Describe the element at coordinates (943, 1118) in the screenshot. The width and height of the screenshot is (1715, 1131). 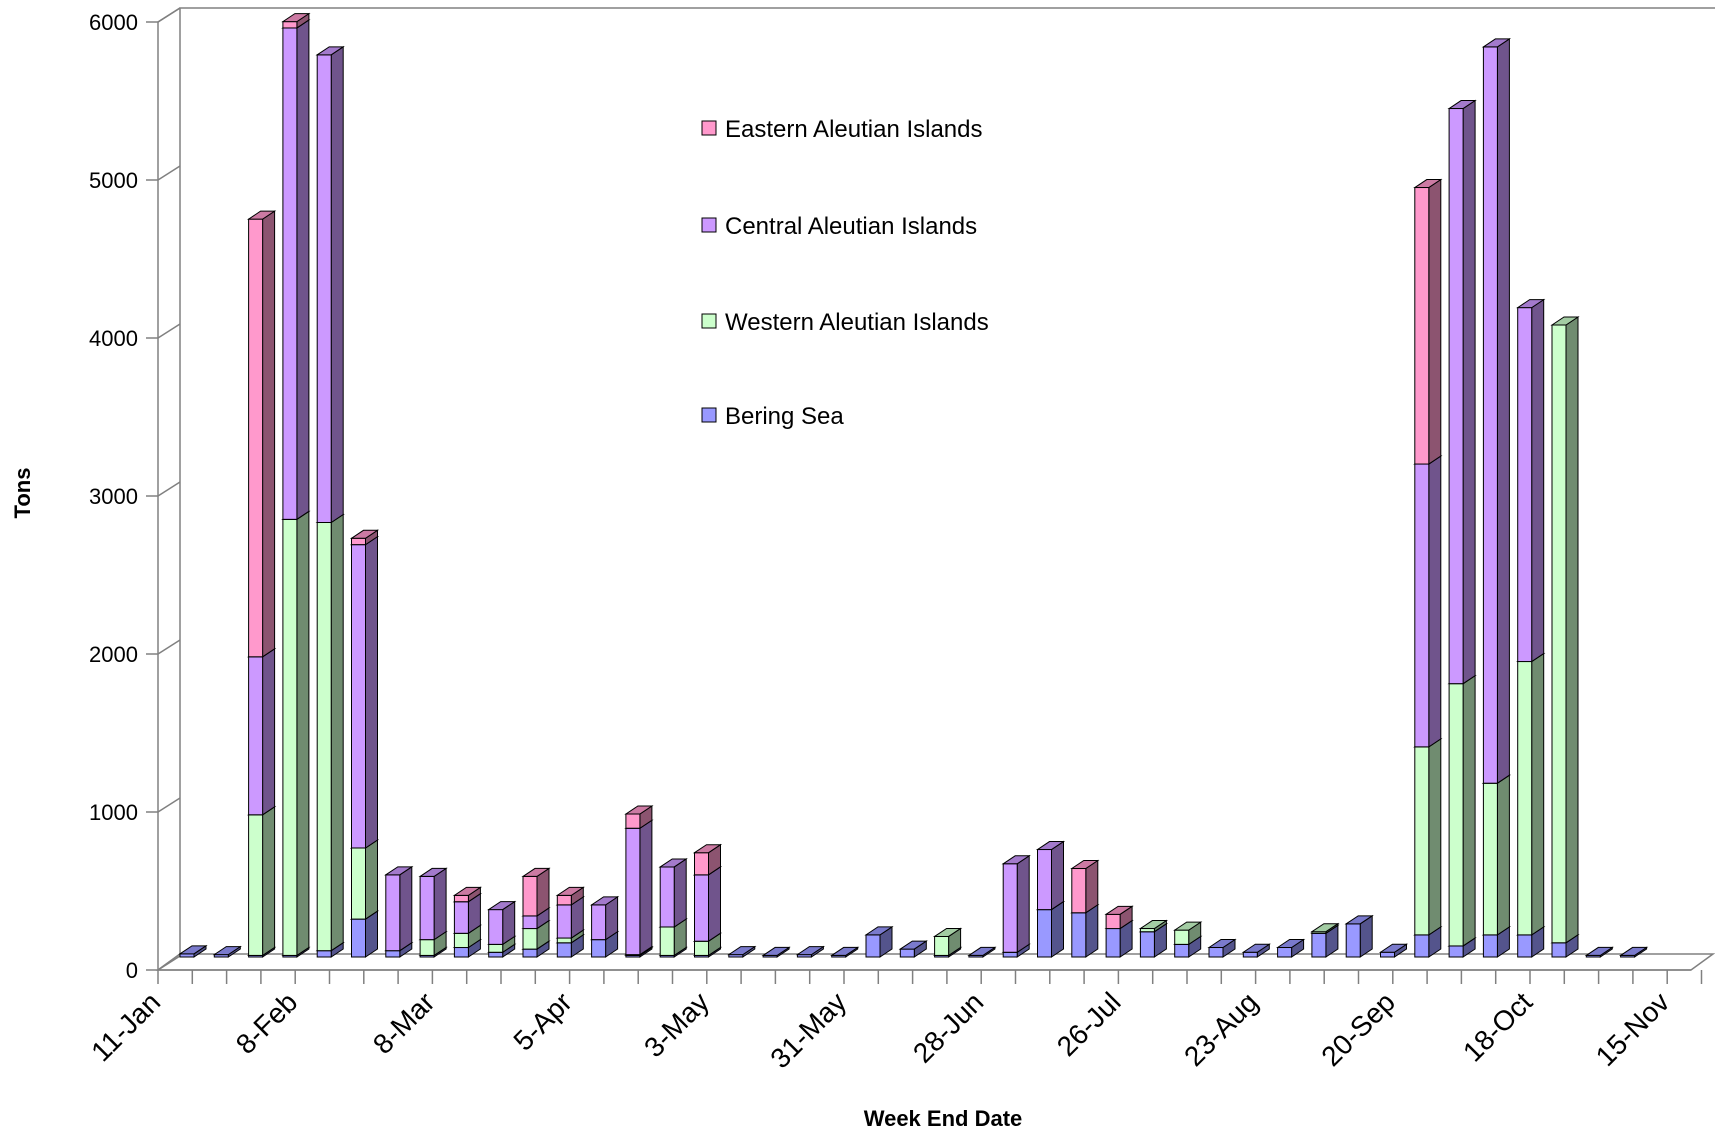
I see `x-axis-title: Week End Date` at that location.